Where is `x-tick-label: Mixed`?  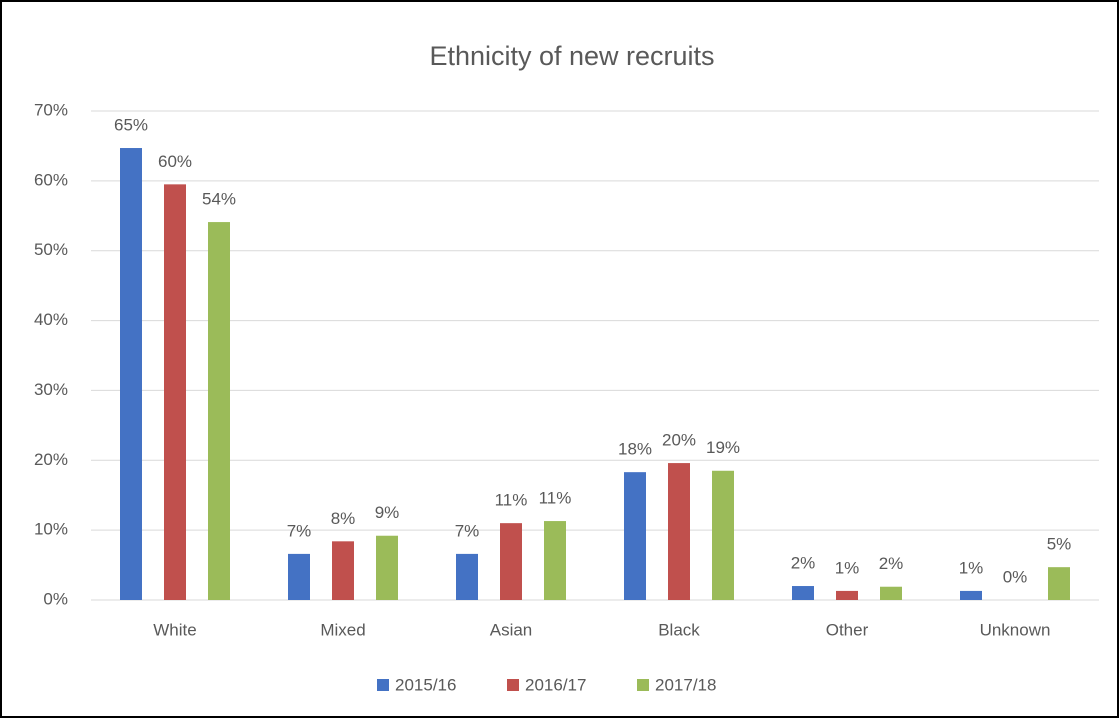
x-tick-label: Mixed is located at coordinates (342, 629).